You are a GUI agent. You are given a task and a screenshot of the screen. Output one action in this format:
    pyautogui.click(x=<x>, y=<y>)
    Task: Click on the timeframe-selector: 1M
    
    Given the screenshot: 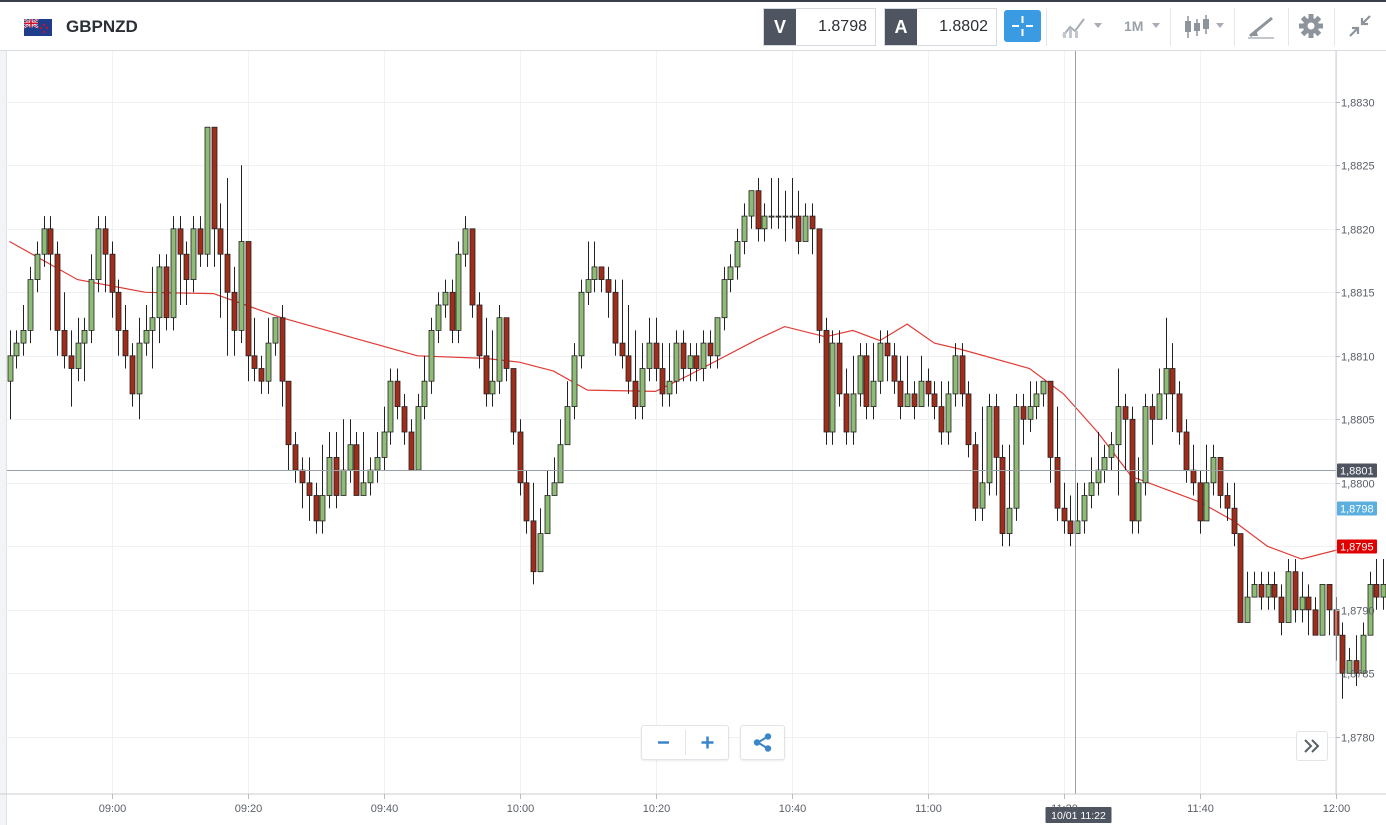 What is the action you would take?
    pyautogui.click(x=1142, y=26)
    